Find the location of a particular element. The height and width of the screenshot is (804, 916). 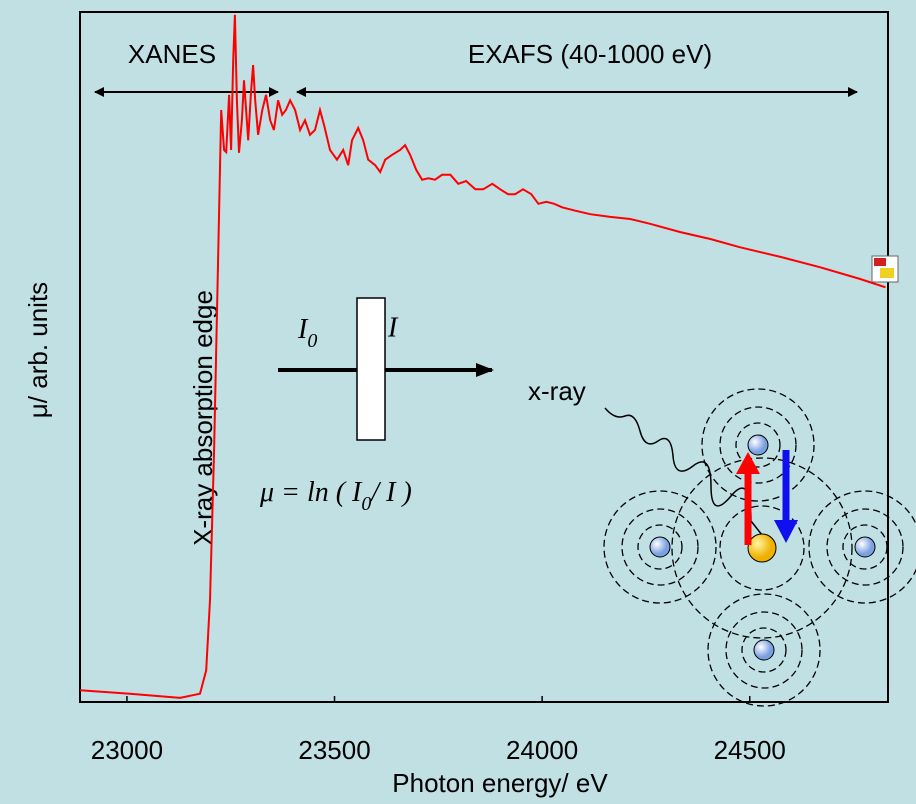

y-axis-label: μ/ arb. units is located at coordinates (38, 350).